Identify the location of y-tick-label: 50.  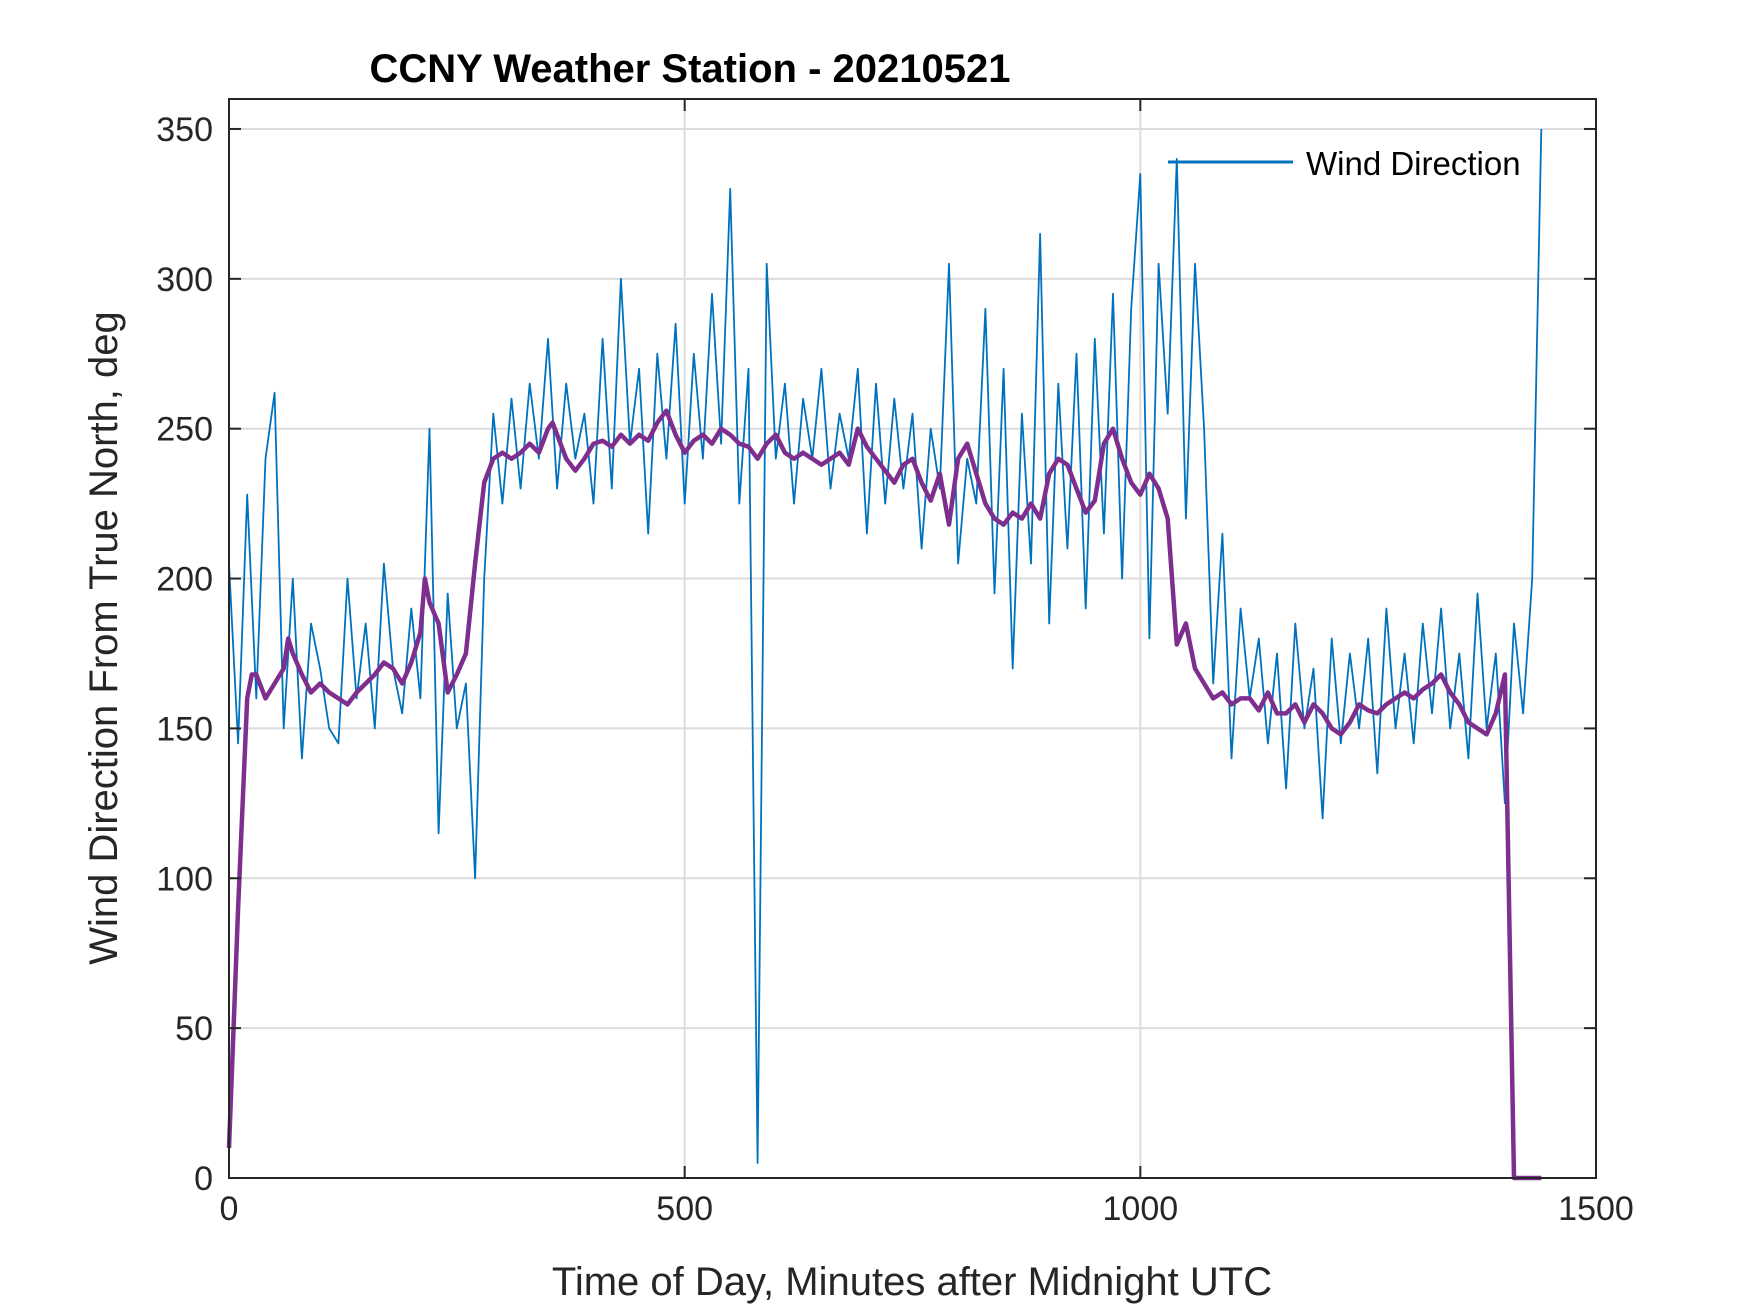
(194, 1029).